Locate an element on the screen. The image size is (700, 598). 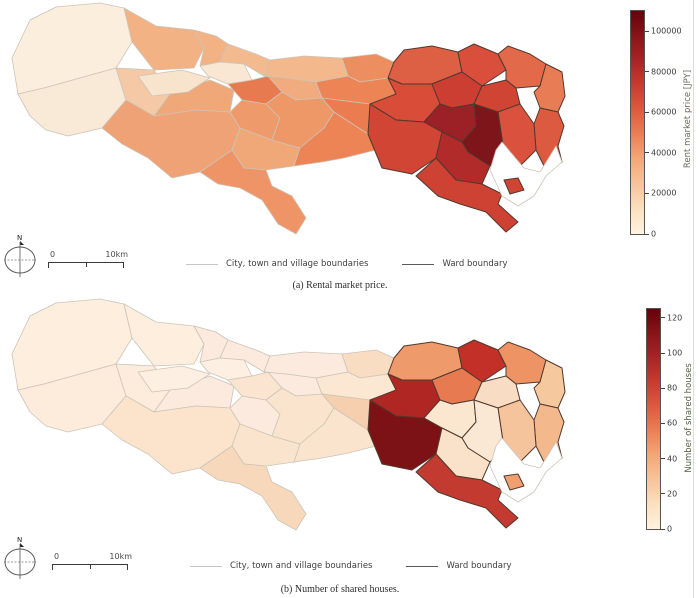
colorbar-tick-label: 100000 is located at coordinates (666, 31).